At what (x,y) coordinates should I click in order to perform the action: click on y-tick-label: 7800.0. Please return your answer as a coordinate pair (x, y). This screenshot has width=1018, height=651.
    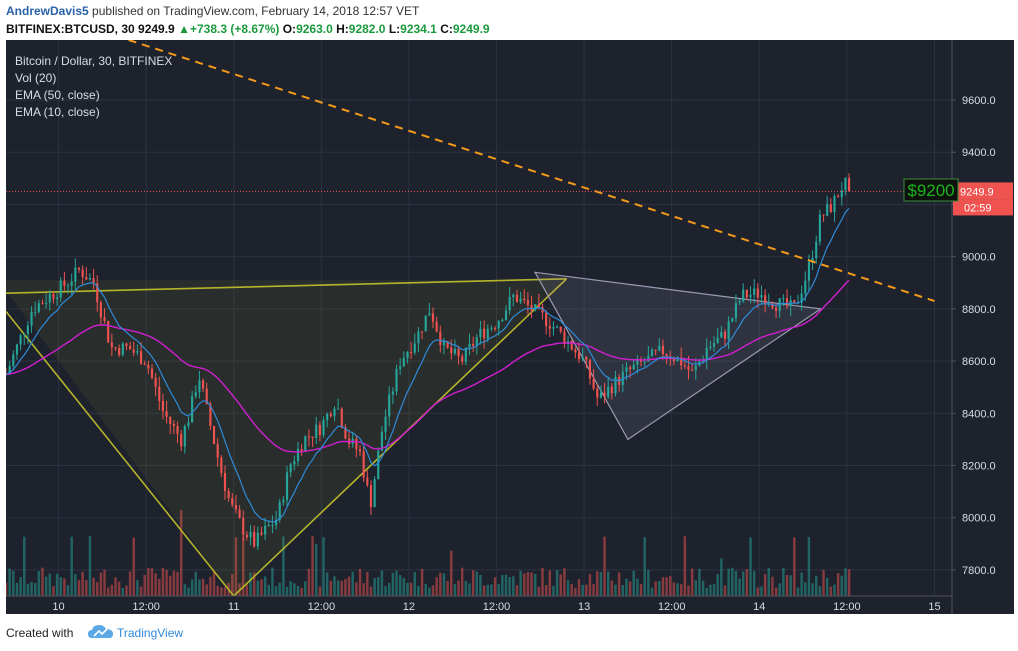
    Looking at the image, I should click on (979, 571).